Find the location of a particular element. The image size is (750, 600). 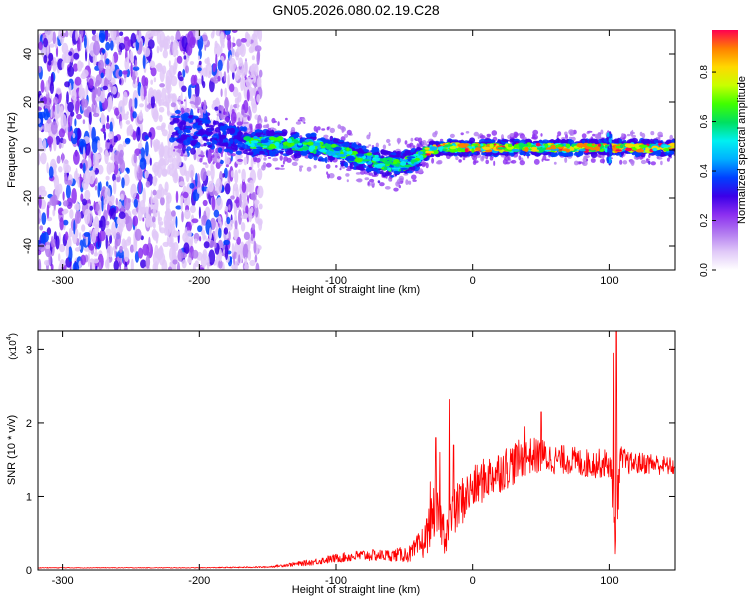

colorbar-label: Normalized spectral amplitude is located at coordinates (742, 150).